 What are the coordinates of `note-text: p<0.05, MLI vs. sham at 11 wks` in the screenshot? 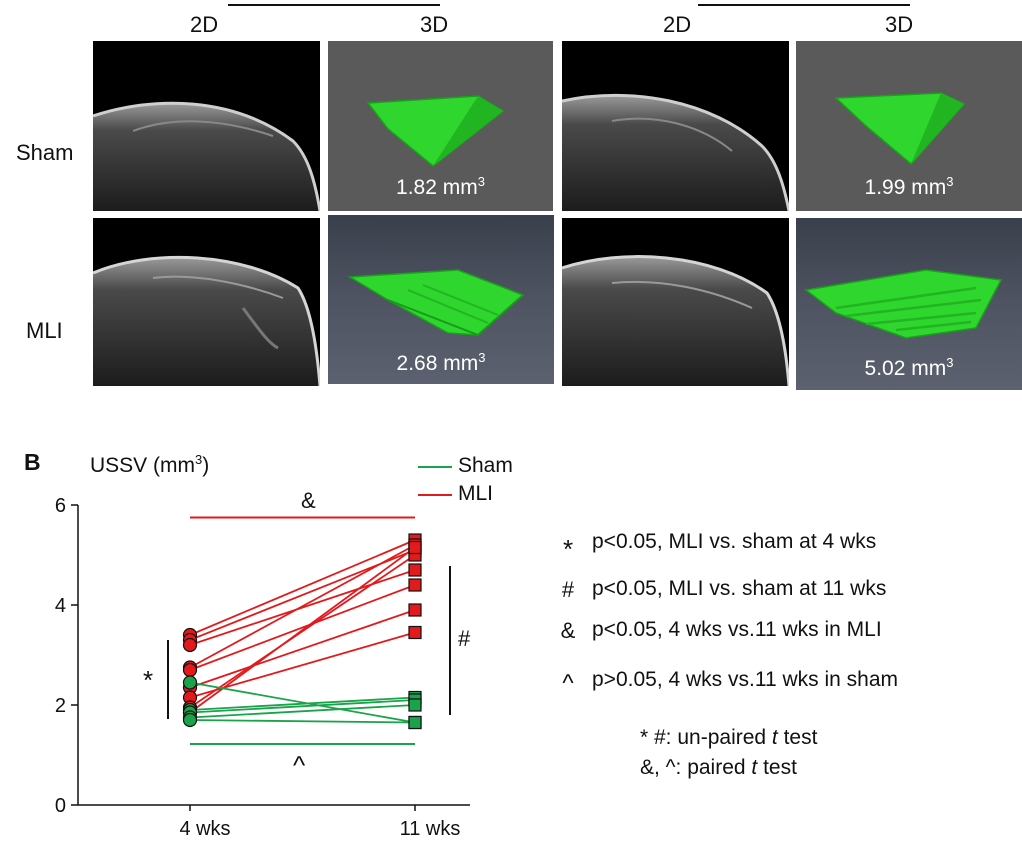 It's located at (739, 588).